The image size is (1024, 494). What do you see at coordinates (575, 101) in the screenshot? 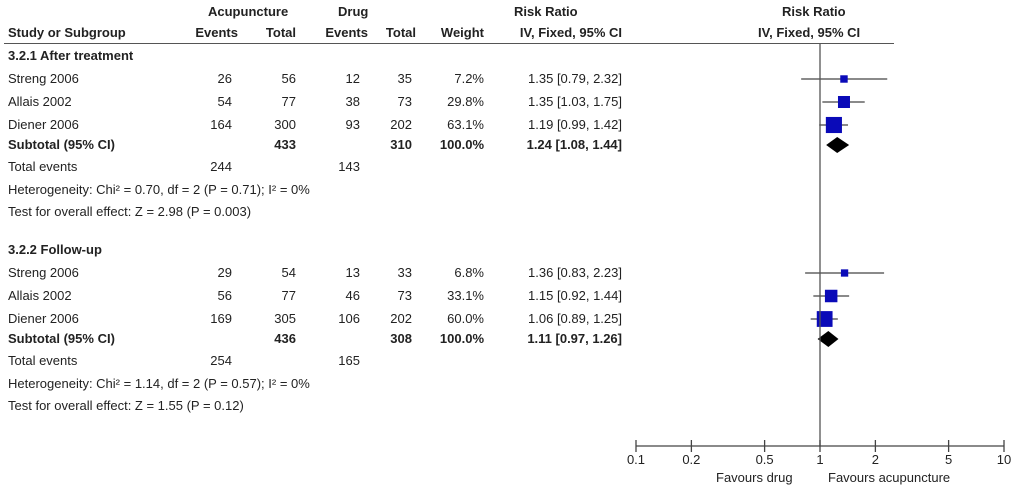
I see `risk-ratio-ci: 1.35 [1.03, 1.75]` at bounding box center [575, 101].